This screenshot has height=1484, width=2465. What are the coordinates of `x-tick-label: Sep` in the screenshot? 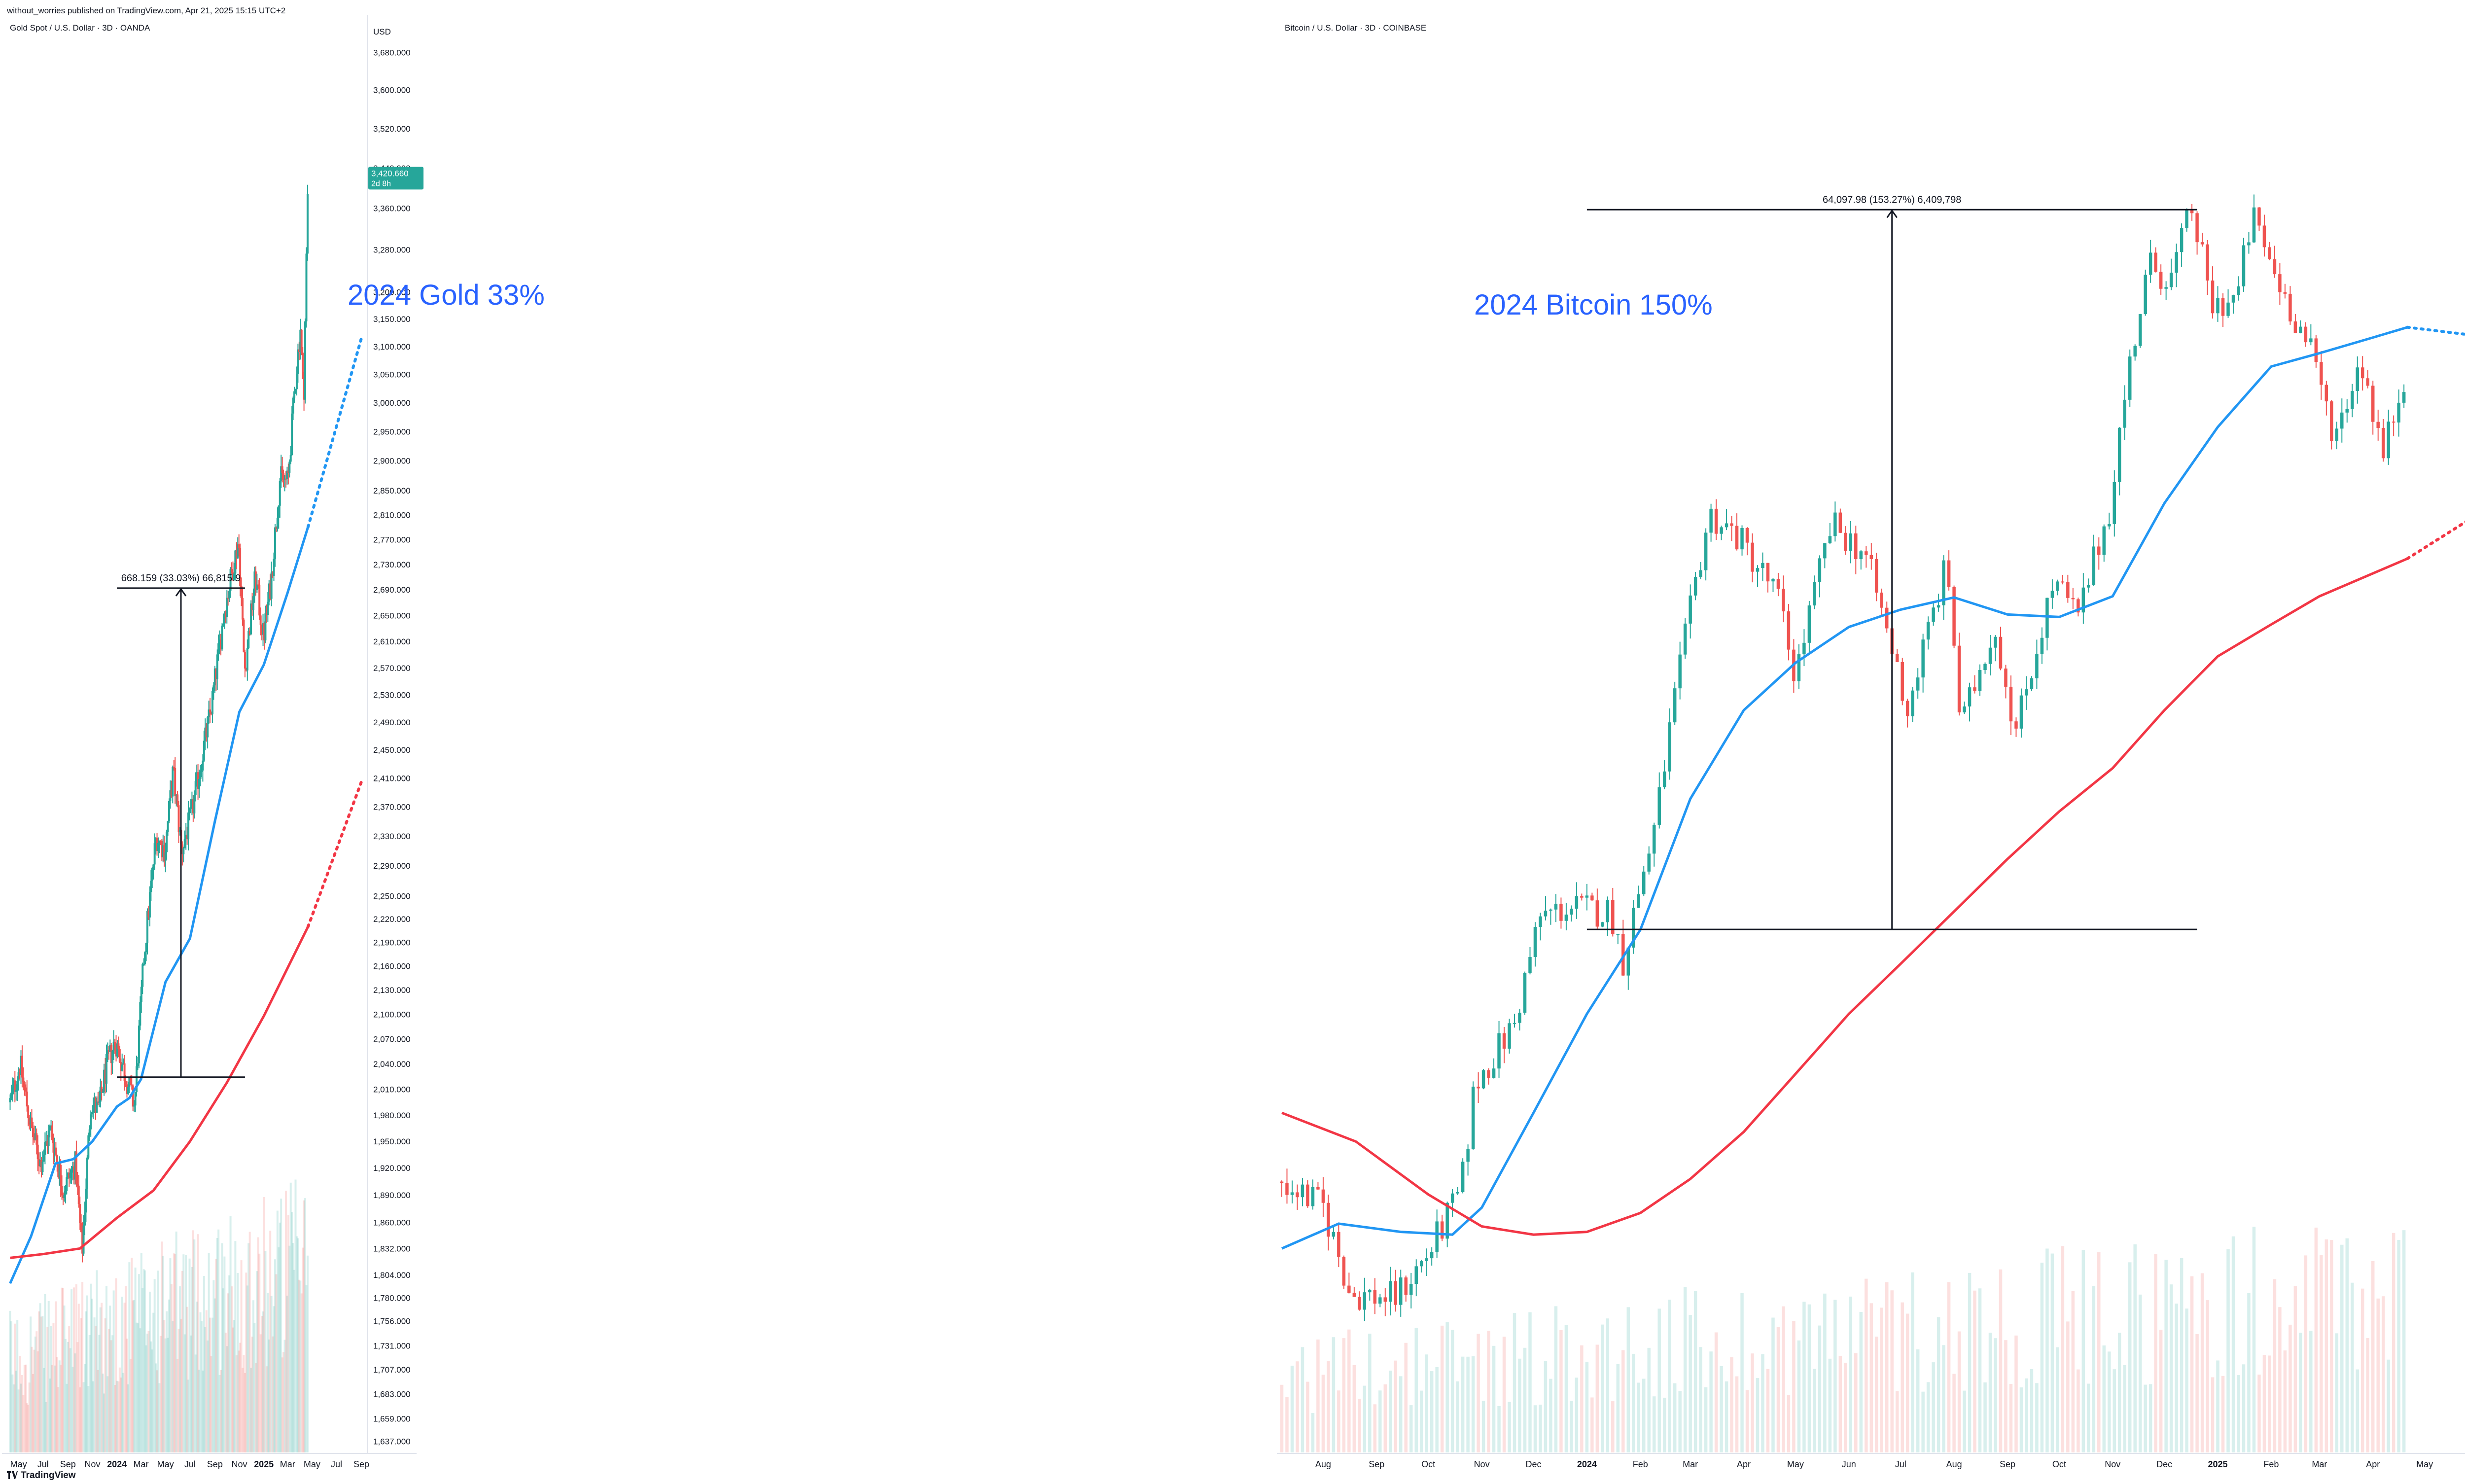 It's located at (215, 1464).